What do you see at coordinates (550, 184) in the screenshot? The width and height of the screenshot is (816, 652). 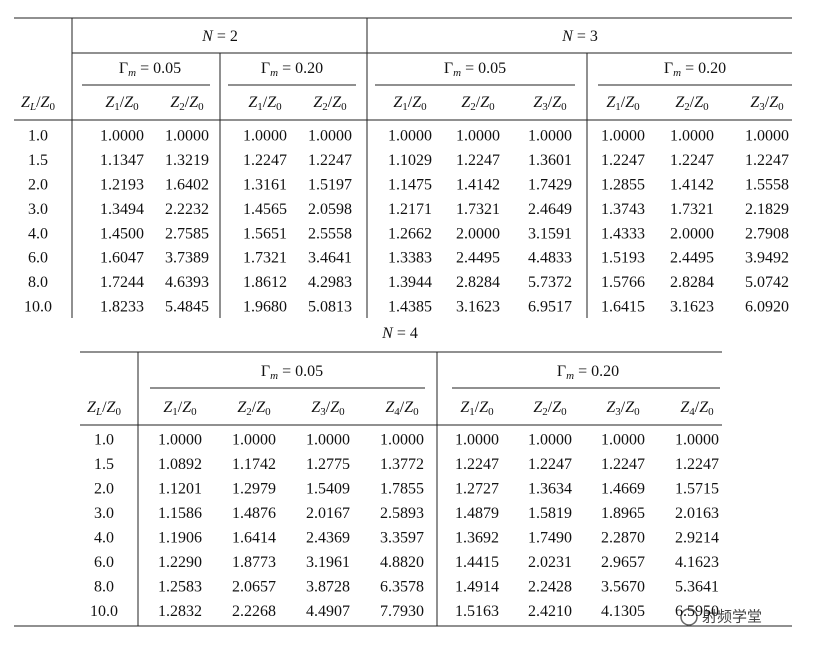 I see `cell: 1.7429` at bounding box center [550, 184].